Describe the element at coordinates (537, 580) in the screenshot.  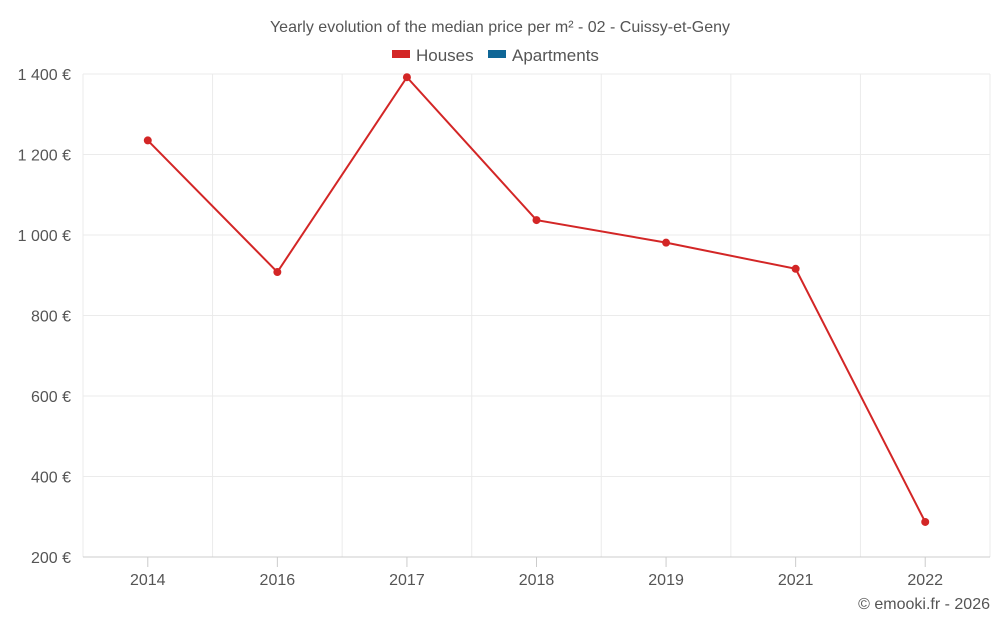
I see `x-tick-label: 2018` at that location.